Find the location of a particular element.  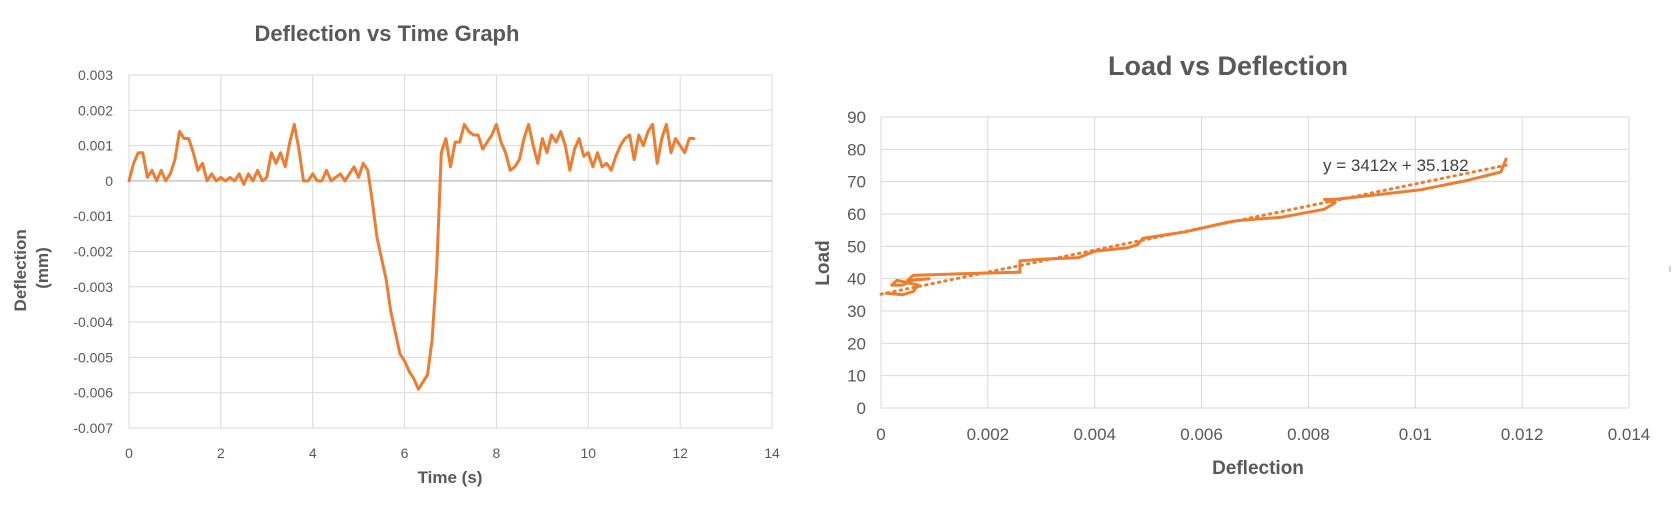

chart2-y-tick-label: 30 is located at coordinates (856, 311).